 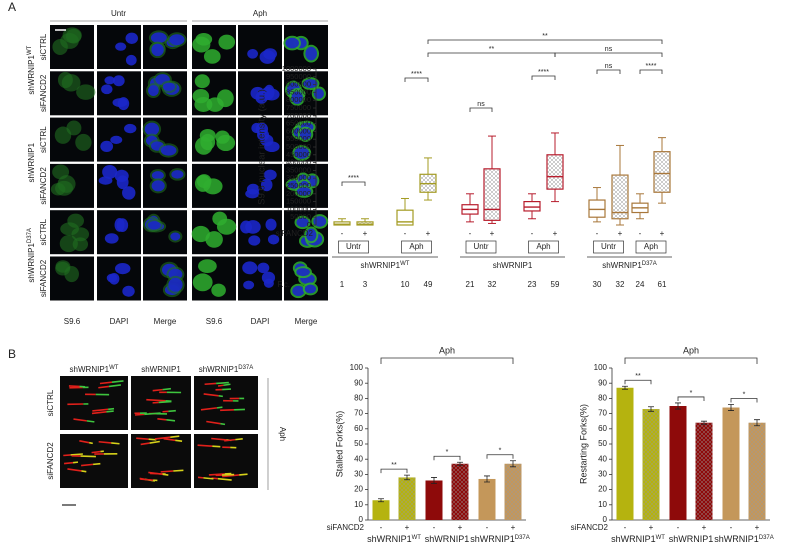 What do you see at coordinates (602, 398) in the screenshot?
I see `y-tick-label: 80` at bounding box center [602, 398].